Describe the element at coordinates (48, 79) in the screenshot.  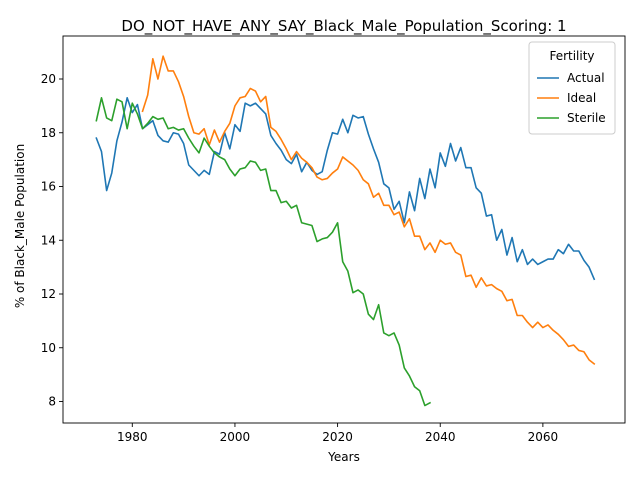
I see `y-tick-label: 20` at that location.